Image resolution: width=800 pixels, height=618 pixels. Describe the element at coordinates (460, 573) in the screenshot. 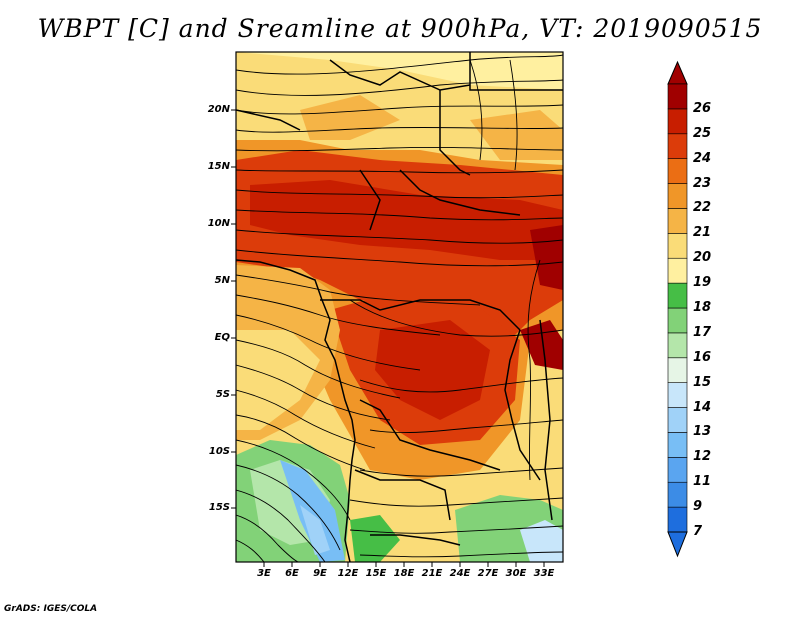

I see `lon-label: 24E` at that location.